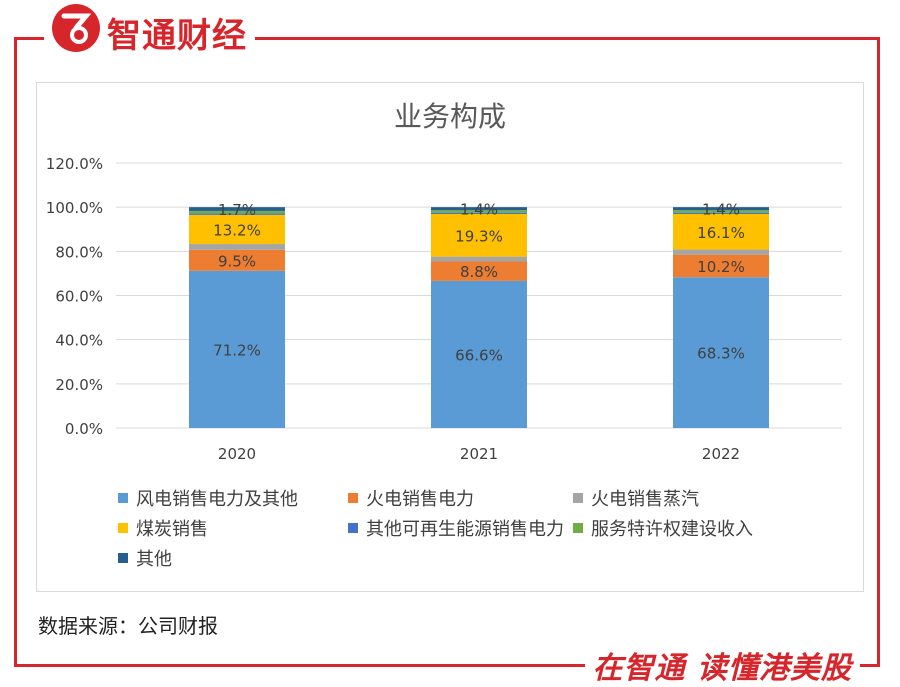 This screenshot has height=687, width=900. Describe the element at coordinates (79, 385) in the screenshot. I see `y-tick-label: 20.0%` at that location.